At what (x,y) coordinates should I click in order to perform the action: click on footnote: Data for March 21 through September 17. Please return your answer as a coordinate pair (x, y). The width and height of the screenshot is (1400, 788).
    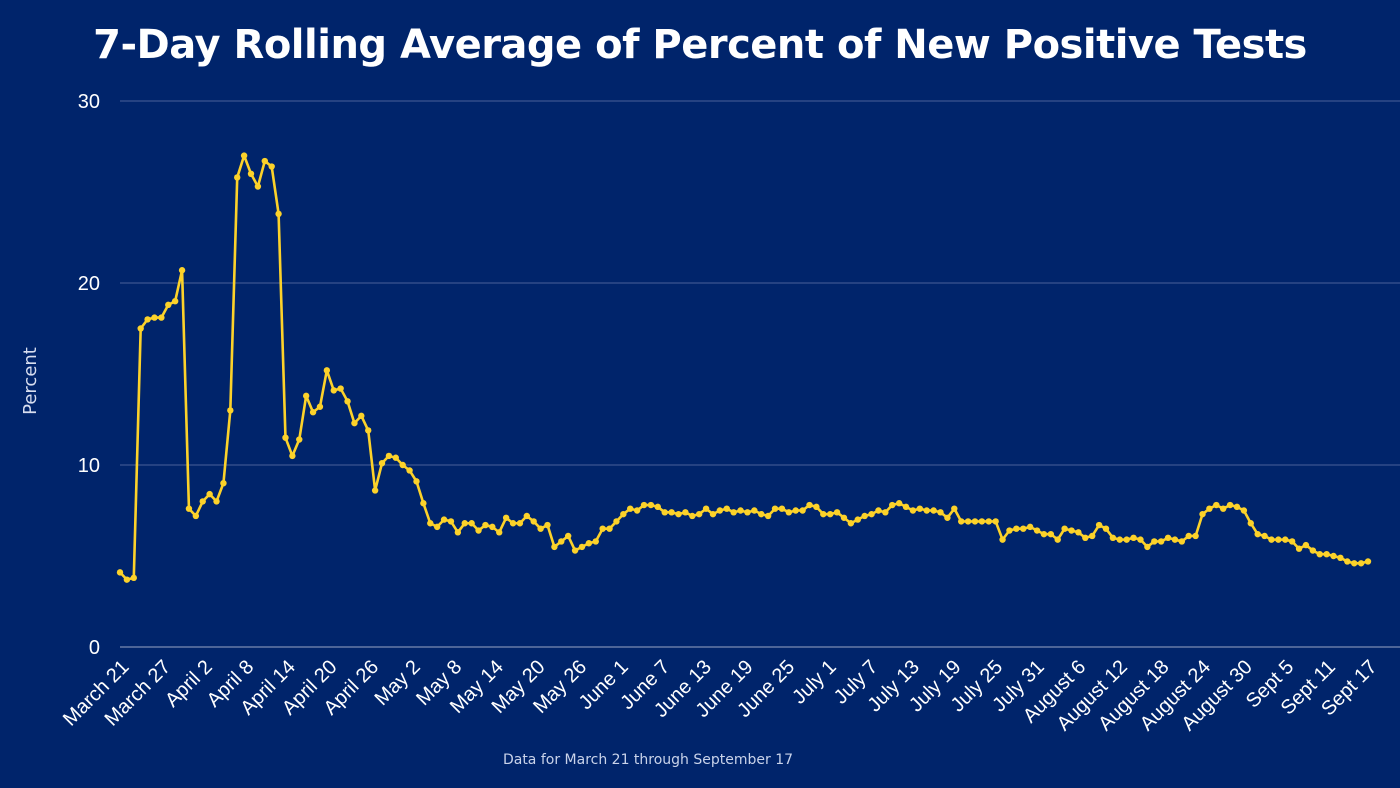
    Looking at the image, I should click on (648, 760).